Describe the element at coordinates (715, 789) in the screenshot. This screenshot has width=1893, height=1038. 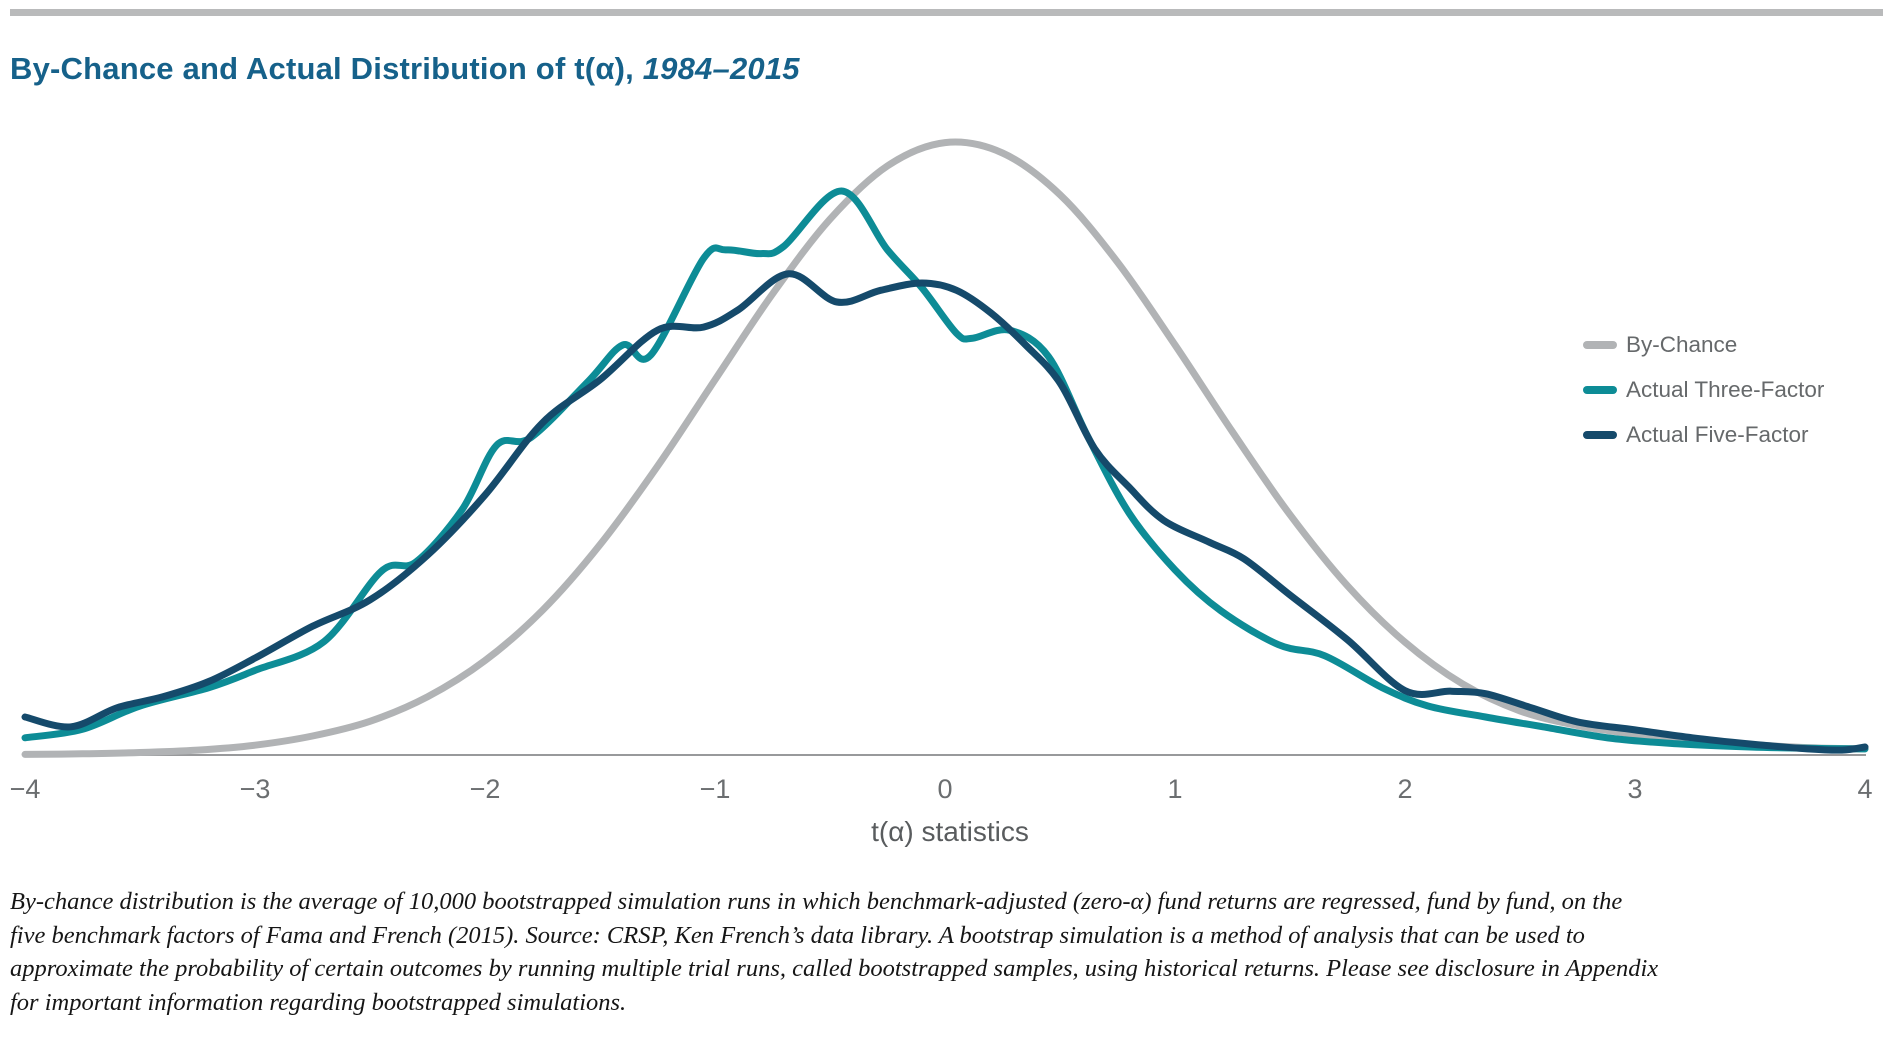
I see `x-tick-label--1: −1` at that location.